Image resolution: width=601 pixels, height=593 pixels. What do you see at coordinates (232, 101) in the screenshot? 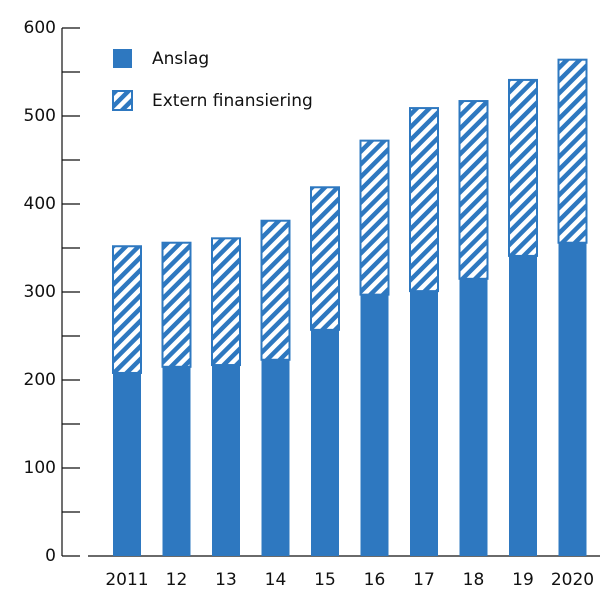
I see `legend-label: Extern finansiering` at bounding box center [232, 101].